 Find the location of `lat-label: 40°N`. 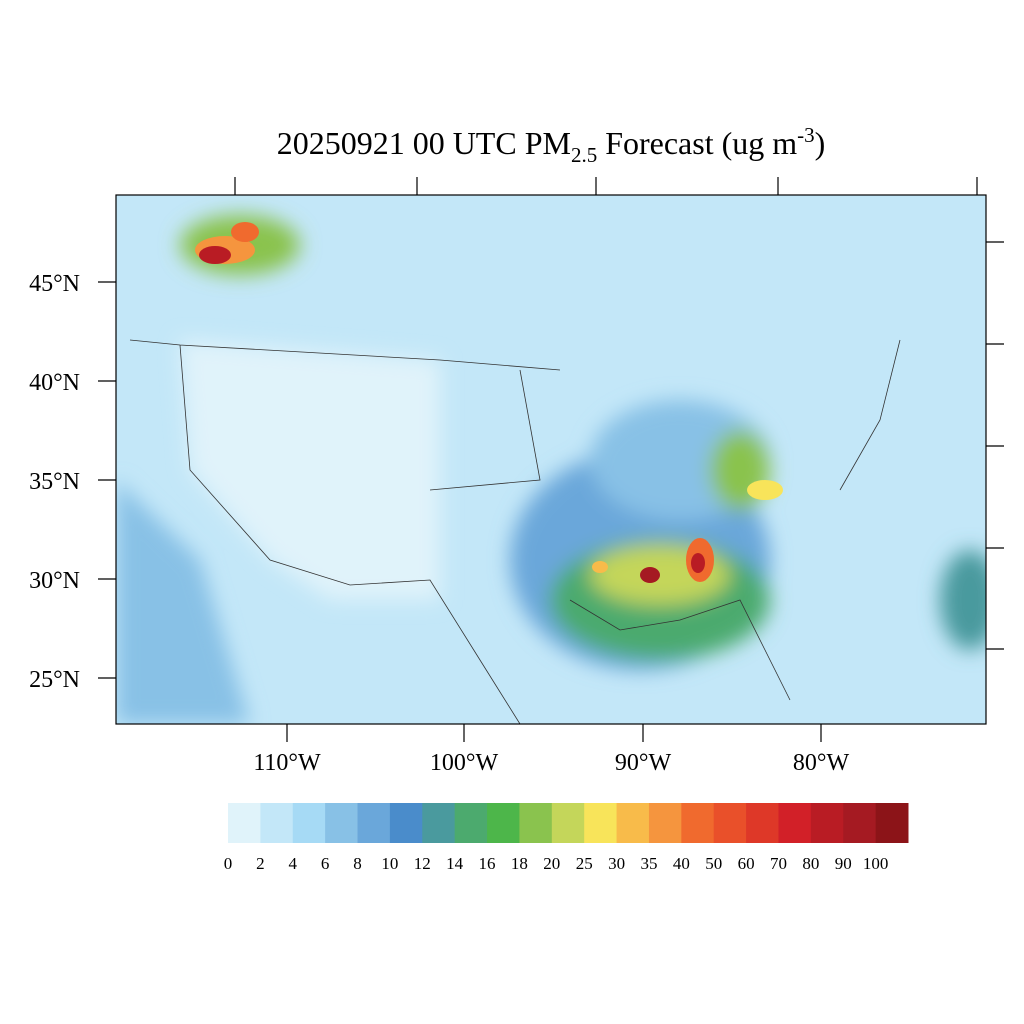

lat-label: 40°N is located at coordinates (54, 383).